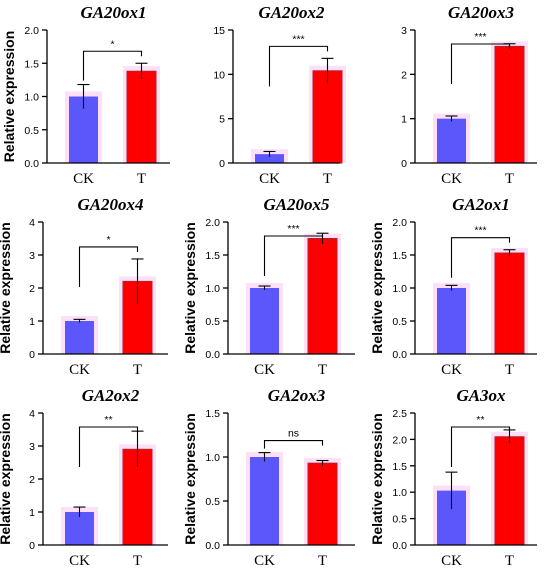 The image size is (550, 571). I want to click on y-tick-label: 10, so click(219, 75).